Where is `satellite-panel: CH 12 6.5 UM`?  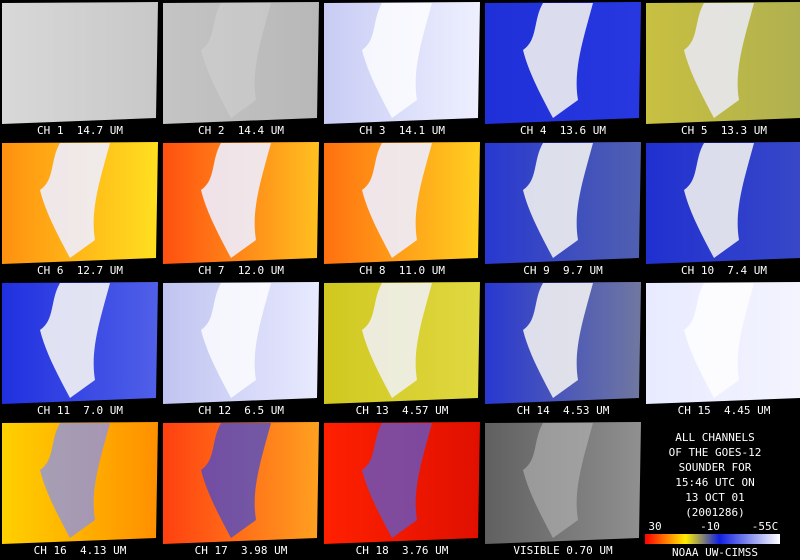
satellite-panel: CH 12 6.5 UM is located at coordinates (241, 349).